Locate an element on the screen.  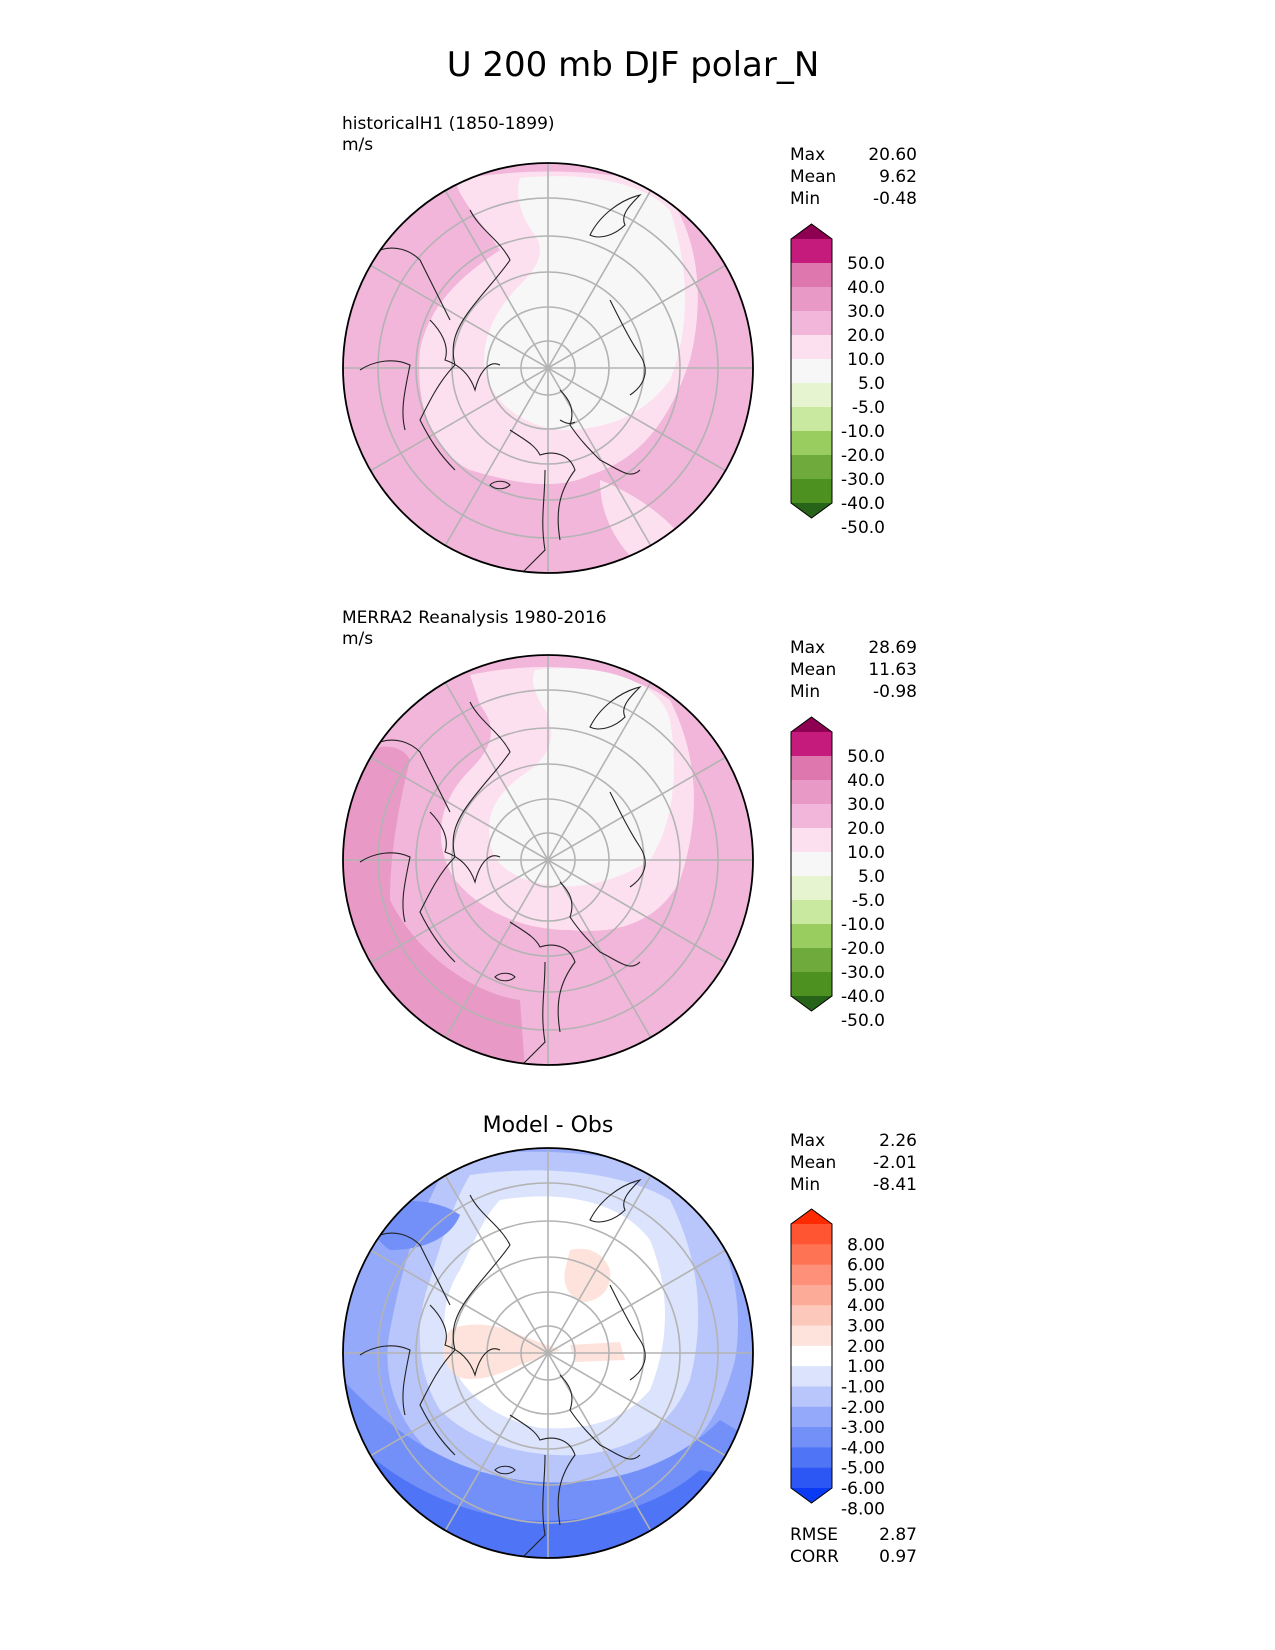
stat-max-value: 28.69 is located at coordinates (892, 648).